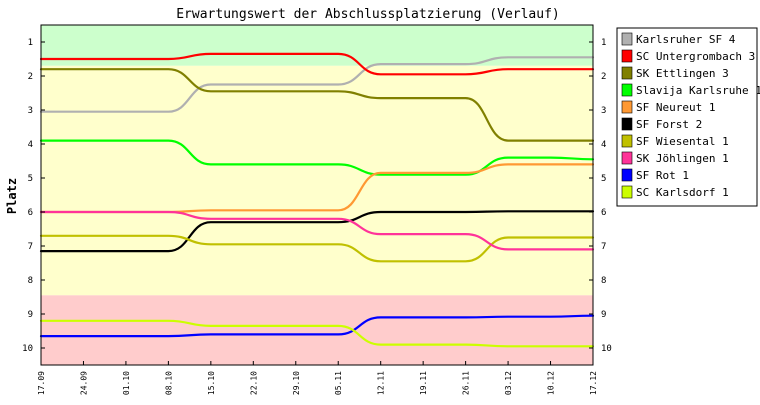 This screenshot has height=405, width=760. I want to click on y-tick-label-left: 8, so click(30, 281).